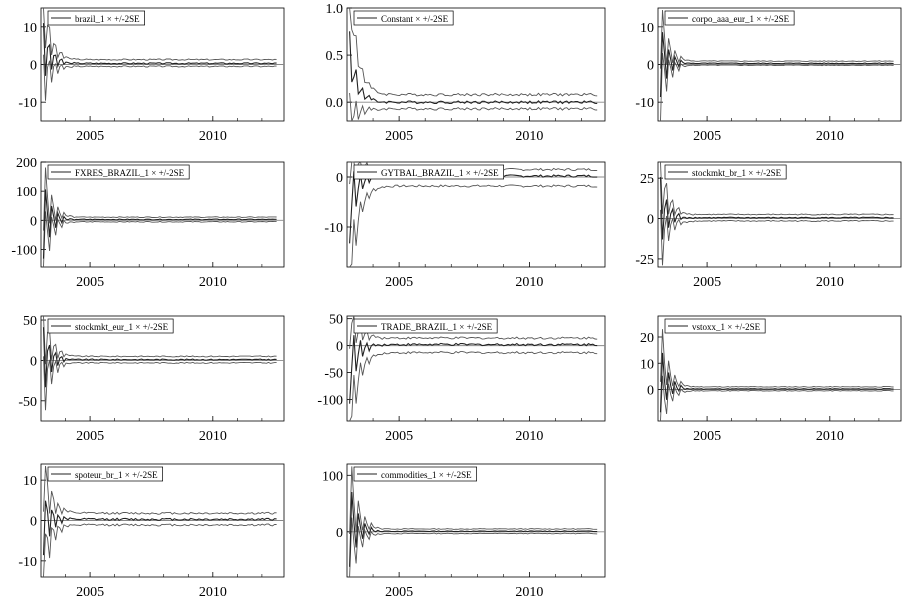  Describe the element at coordinates (415, 19) in the screenshot. I see `legend-label: Constant × +/-2SE` at that location.